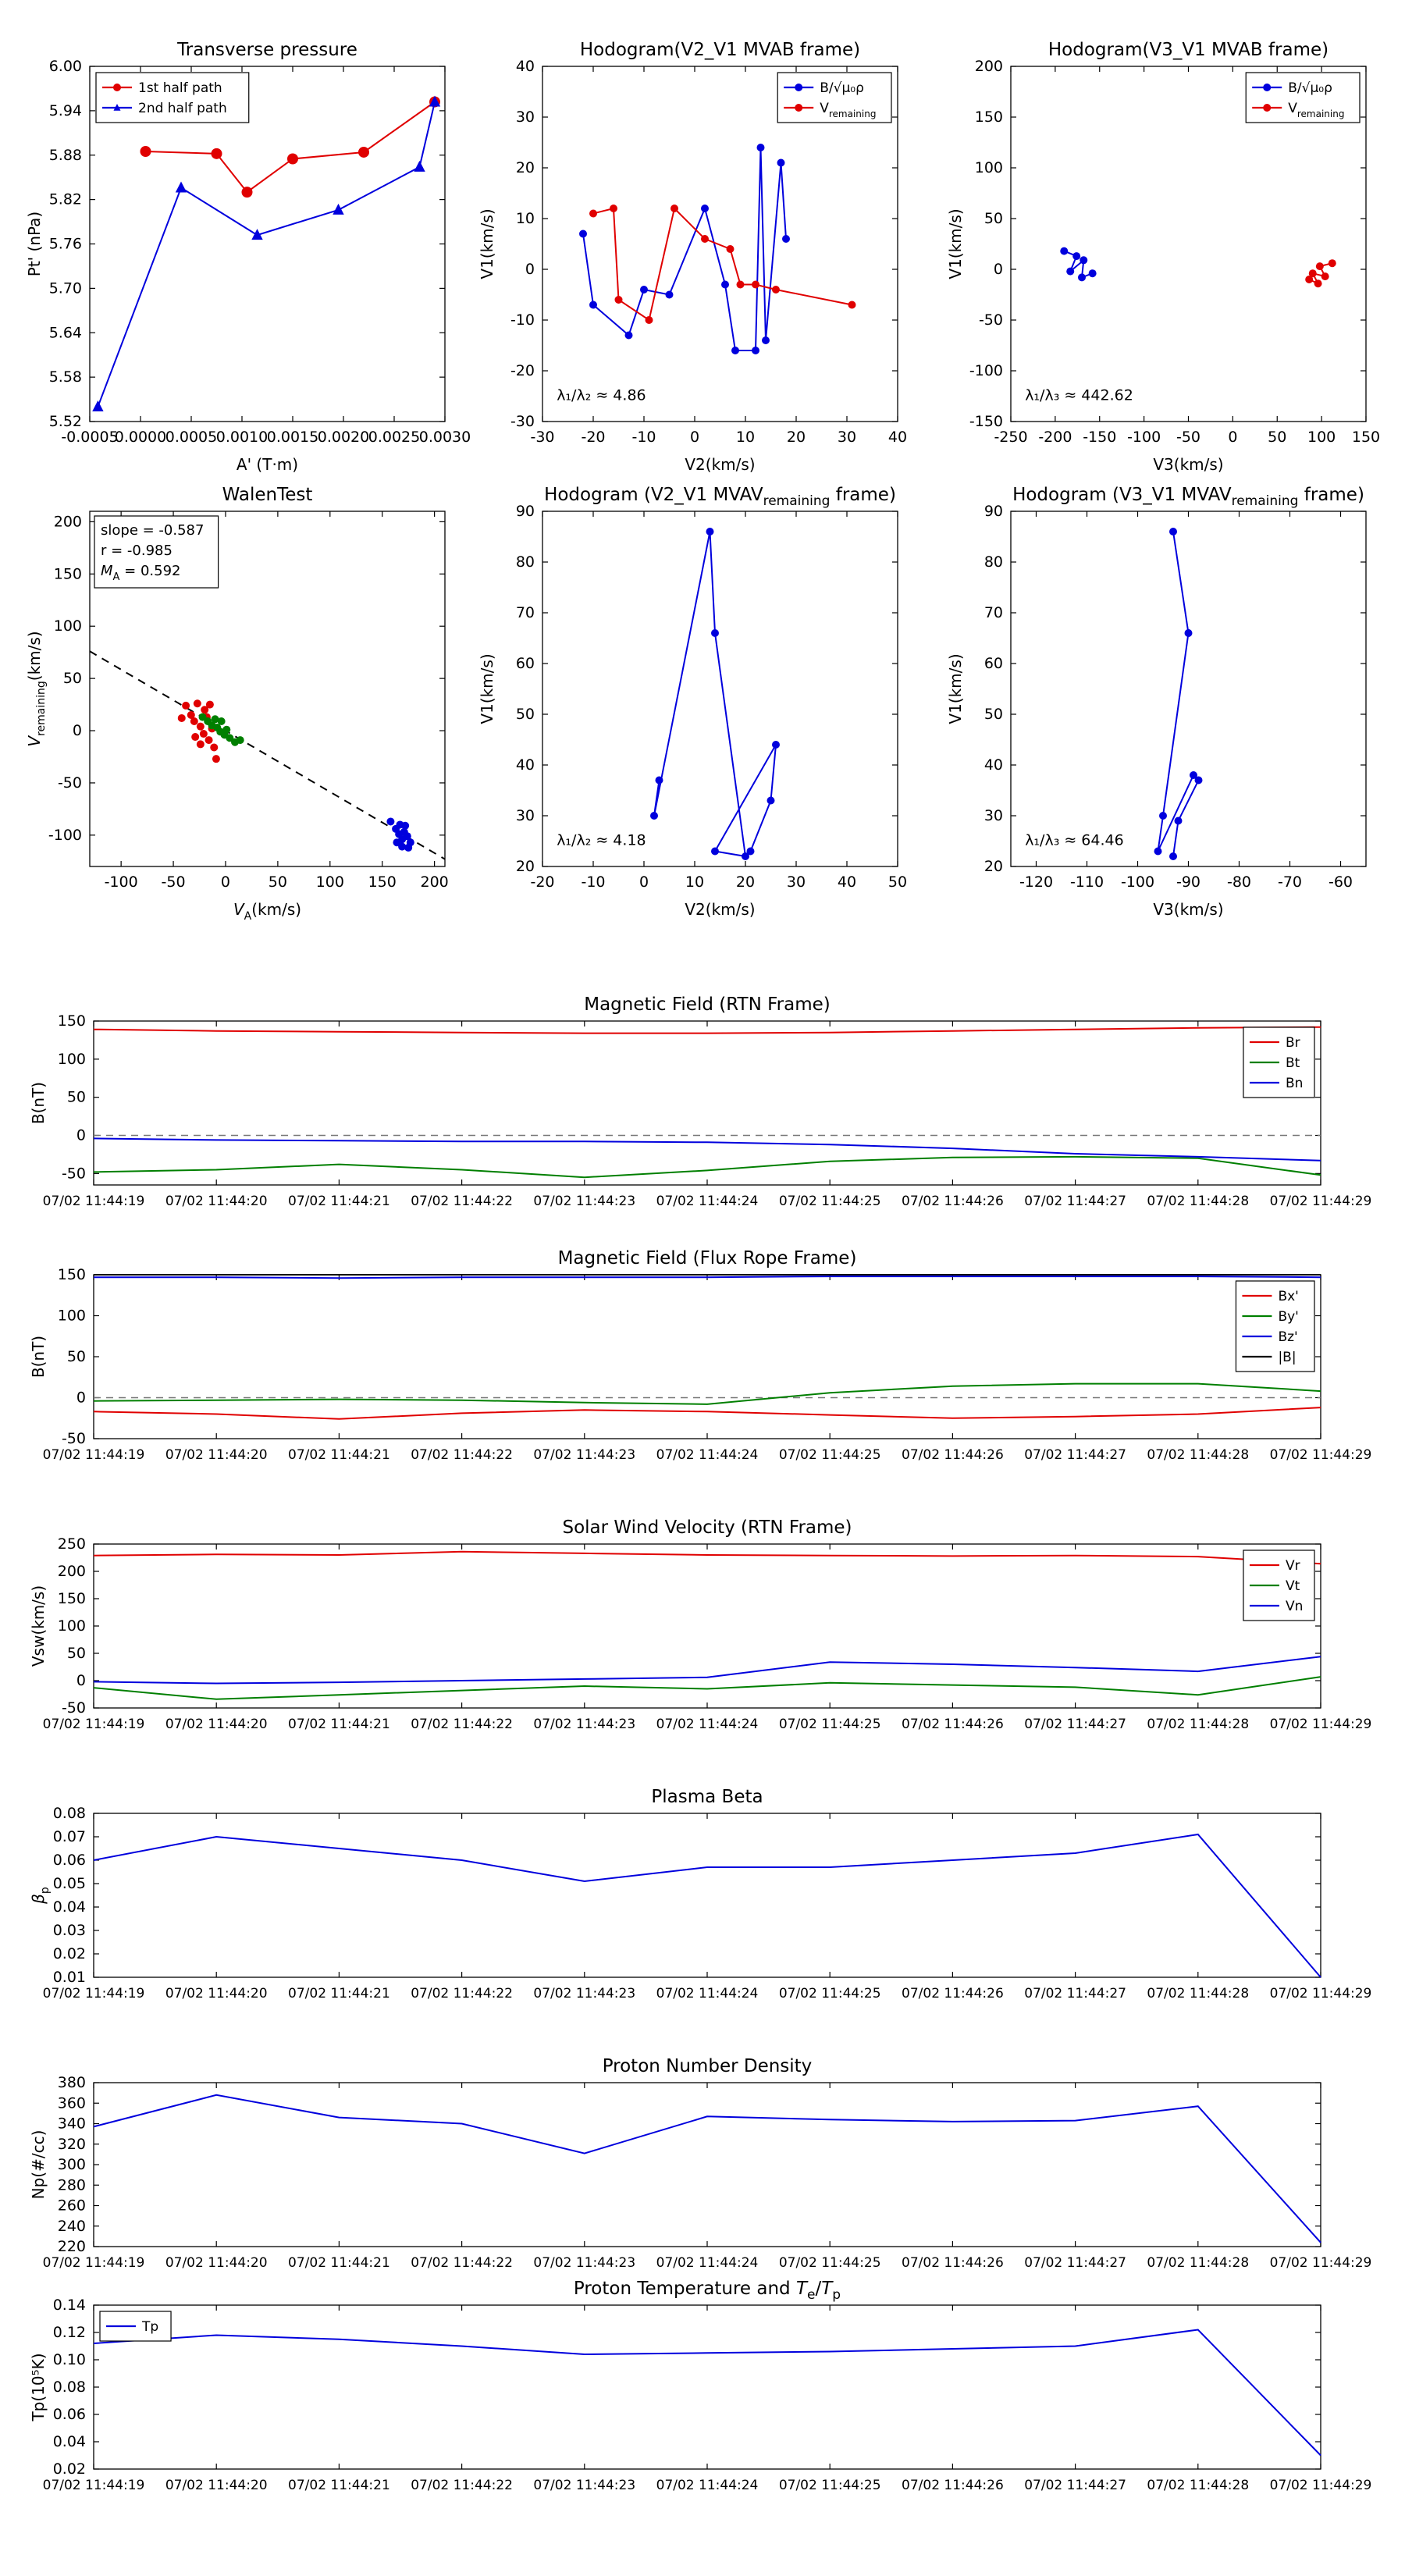 The width and height of the screenshot is (1405, 2576). Describe the element at coordinates (65, 199) in the screenshot. I see `y-tick-label: 5.82` at that location.